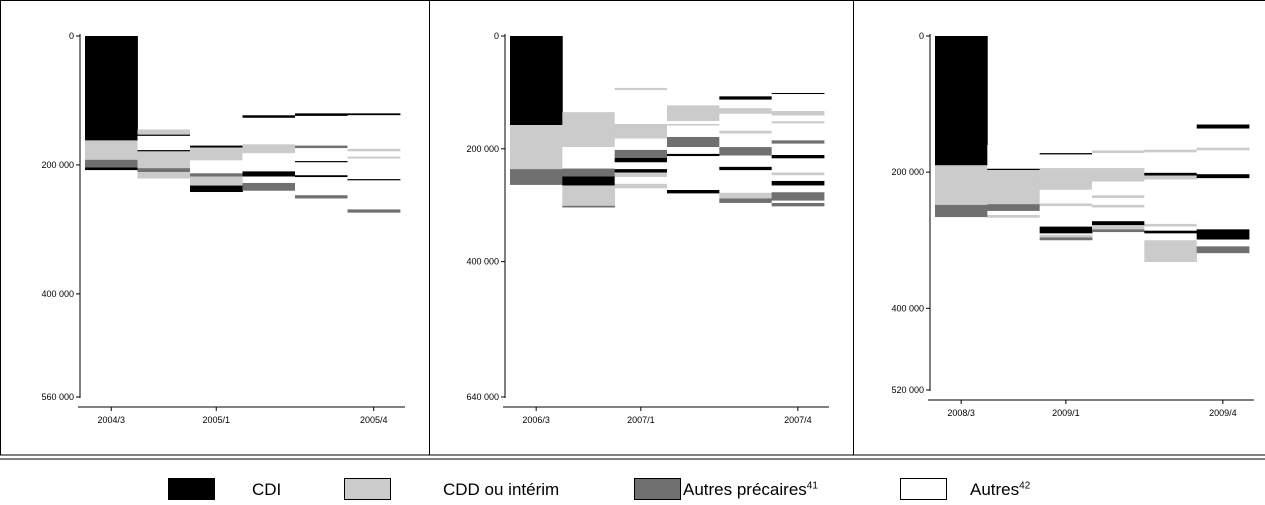 This screenshot has width=1265, height=505. What do you see at coordinates (907, 172) in the screenshot?
I see `y-tick-label-3-2: 200 000` at bounding box center [907, 172].